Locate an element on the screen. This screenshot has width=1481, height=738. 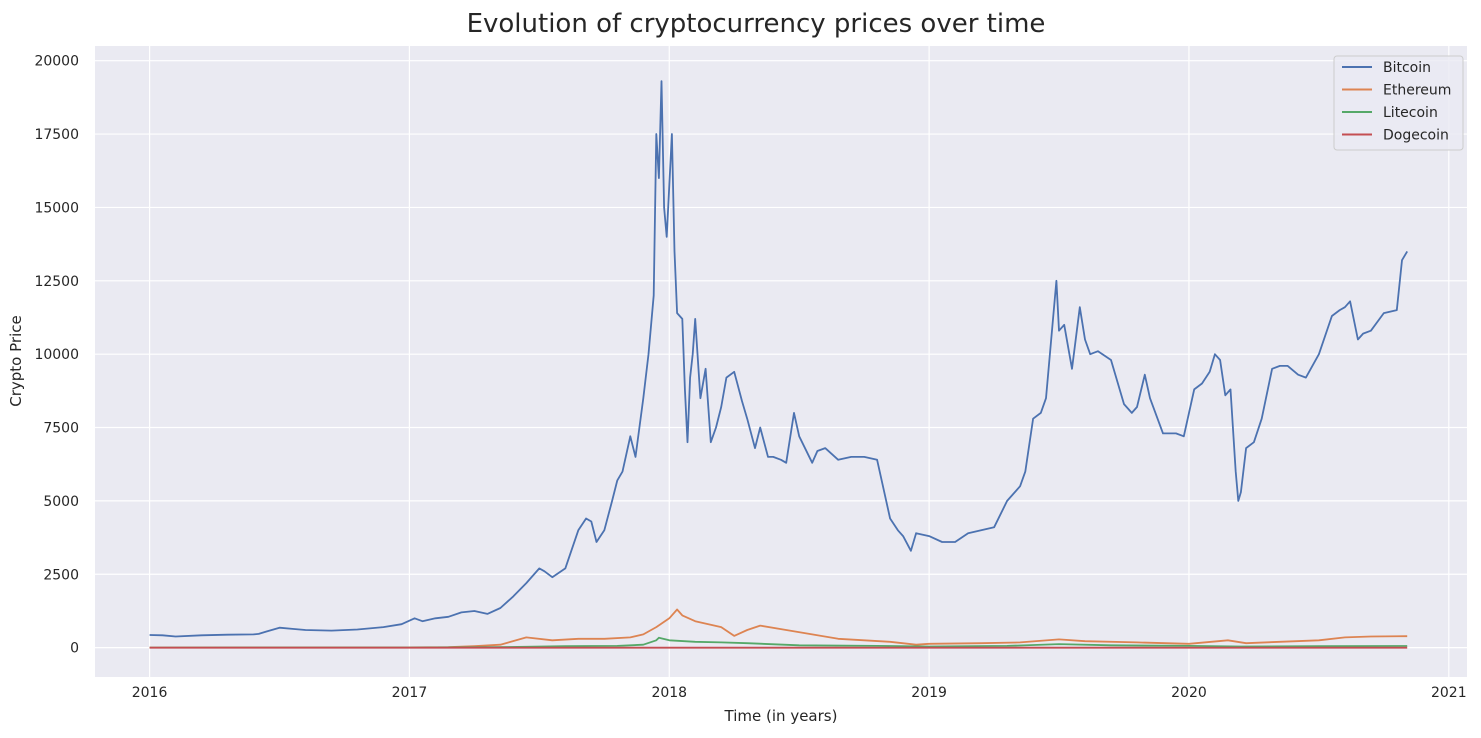
legend-label-dogecoin: Dogecoin is located at coordinates (1416, 136).